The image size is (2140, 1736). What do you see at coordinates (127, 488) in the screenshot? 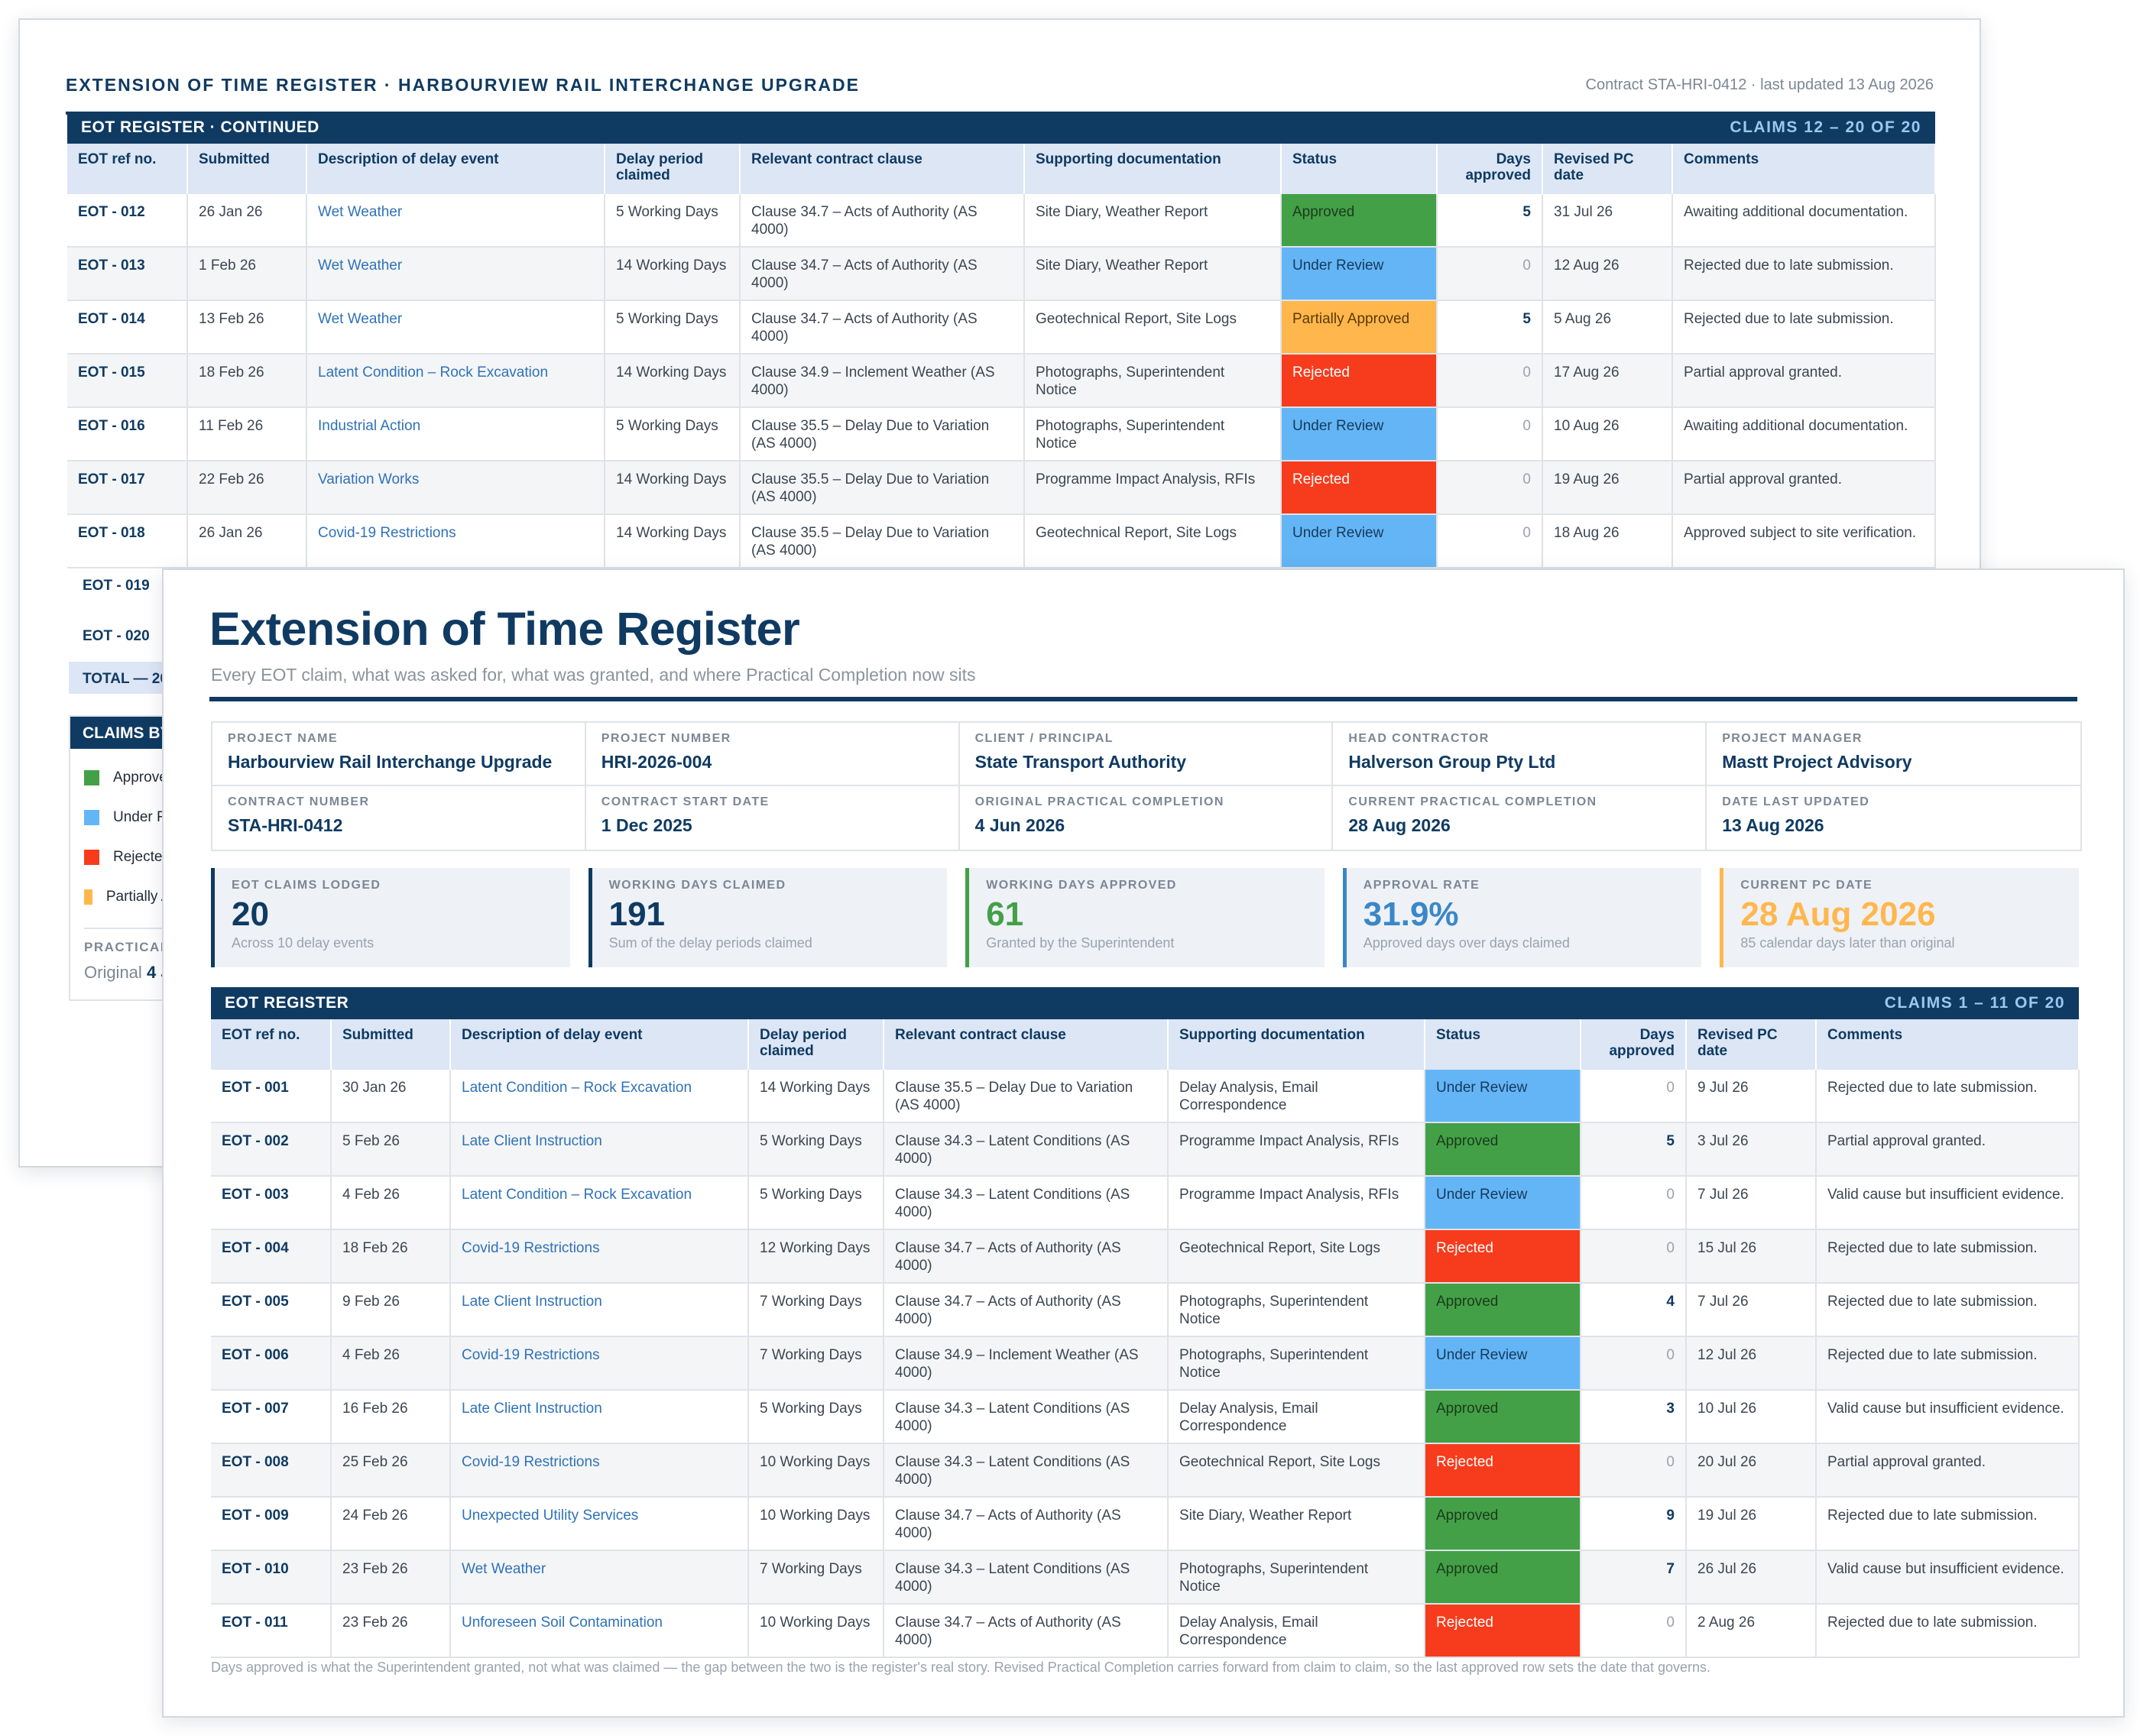
I see `eot-ref: EOT - 017` at bounding box center [127, 488].